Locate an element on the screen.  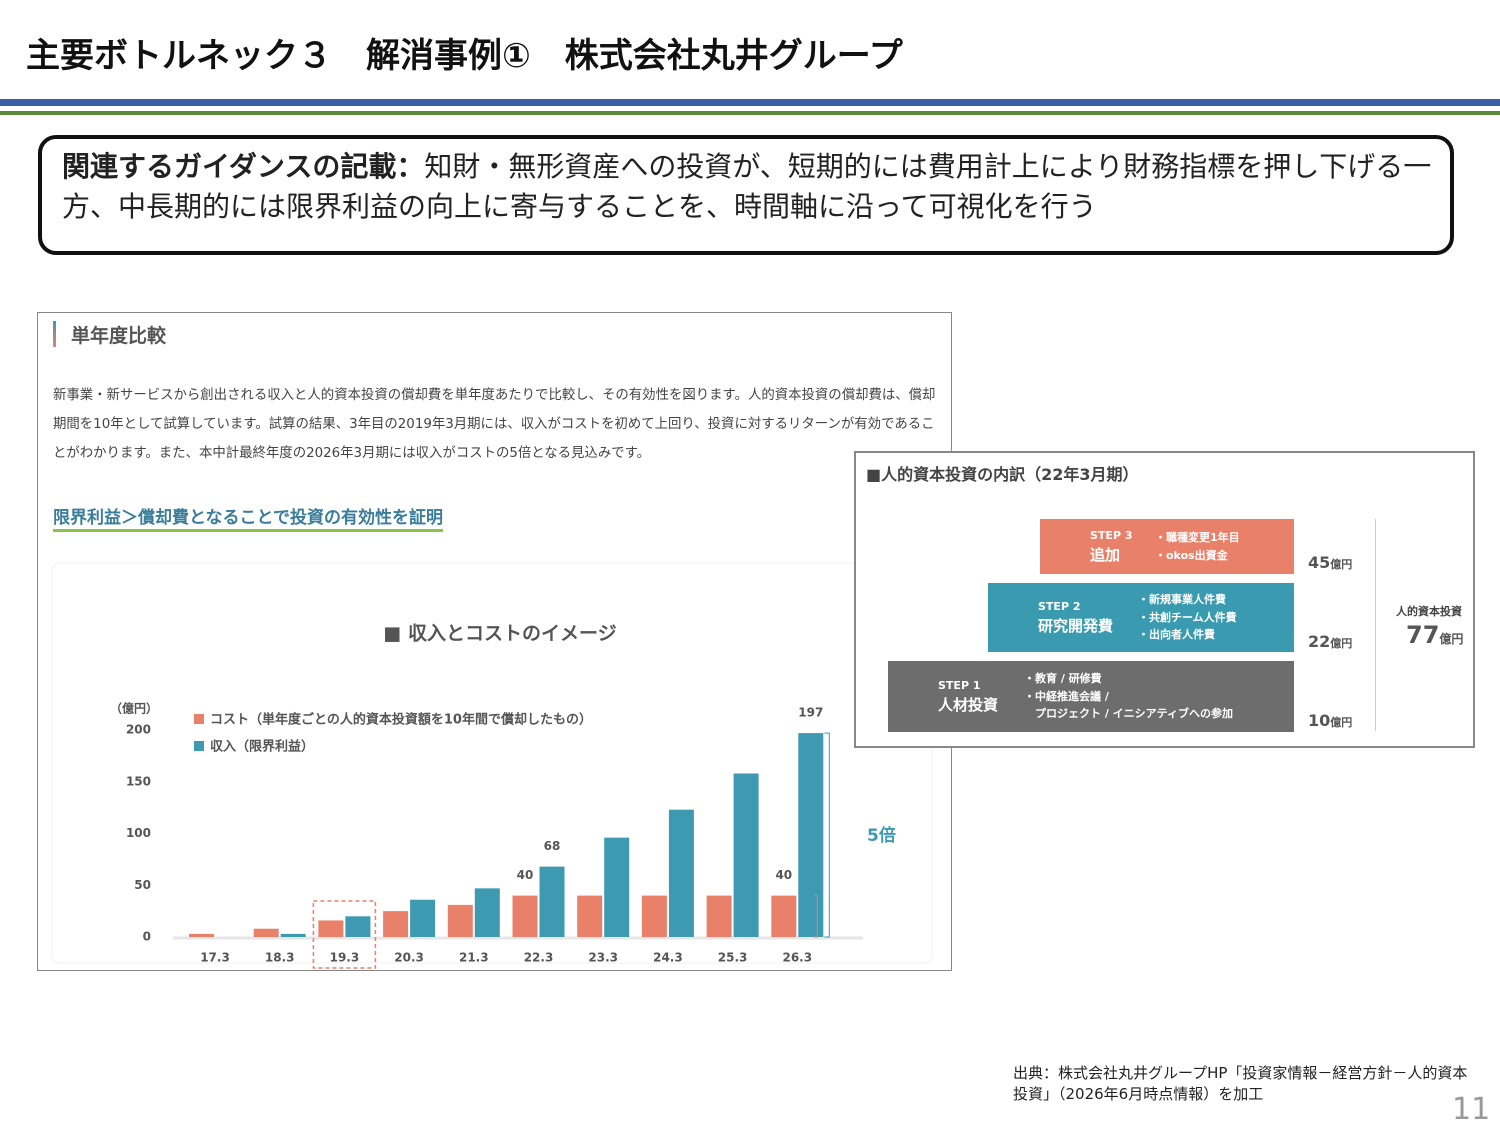
step-number: STEP 1 is located at coordinates (959, 685).